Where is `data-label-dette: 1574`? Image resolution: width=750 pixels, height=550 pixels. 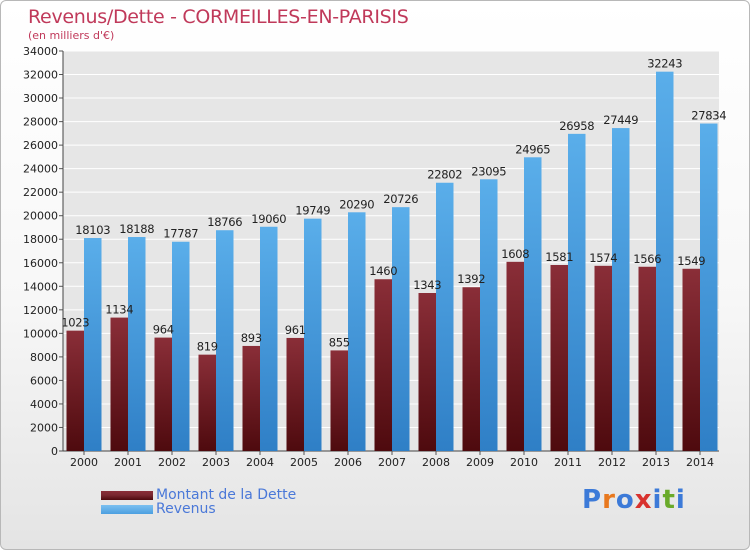
data-label-dette: 1574 is located at coordinates (603, 258).